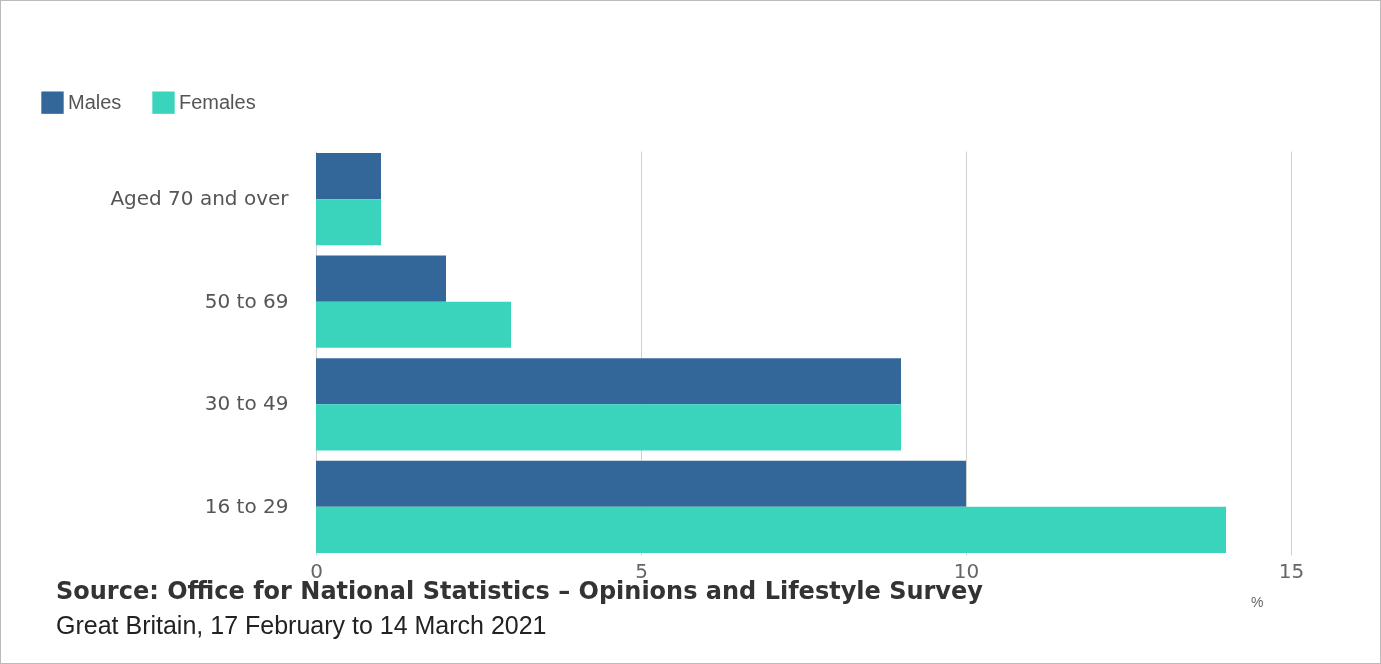  I want to click on y-tick-label: 30 to 49, so click(246, 403).